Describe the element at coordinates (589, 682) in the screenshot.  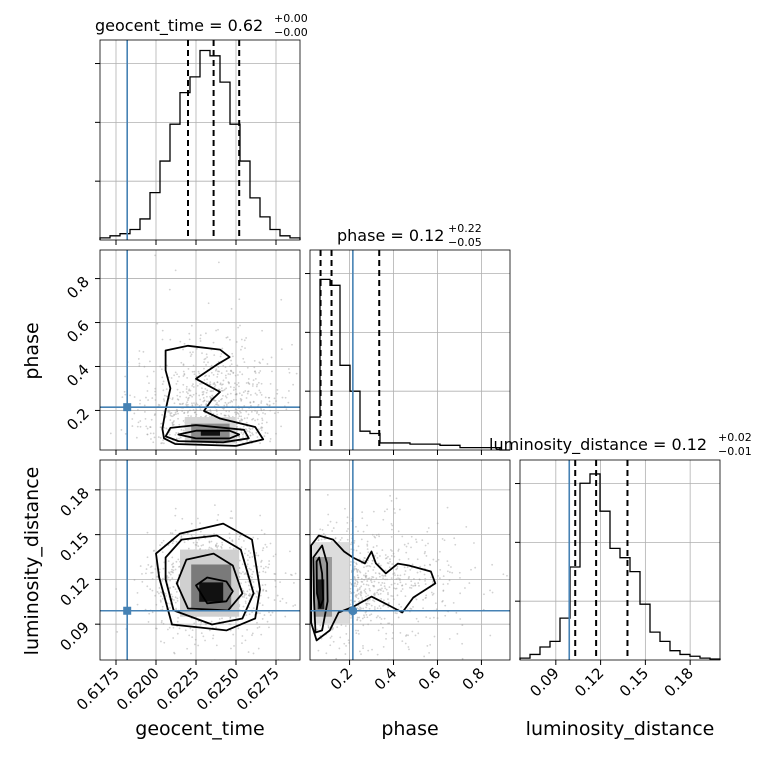
I see `x-tick-label: 0.12` at that location.